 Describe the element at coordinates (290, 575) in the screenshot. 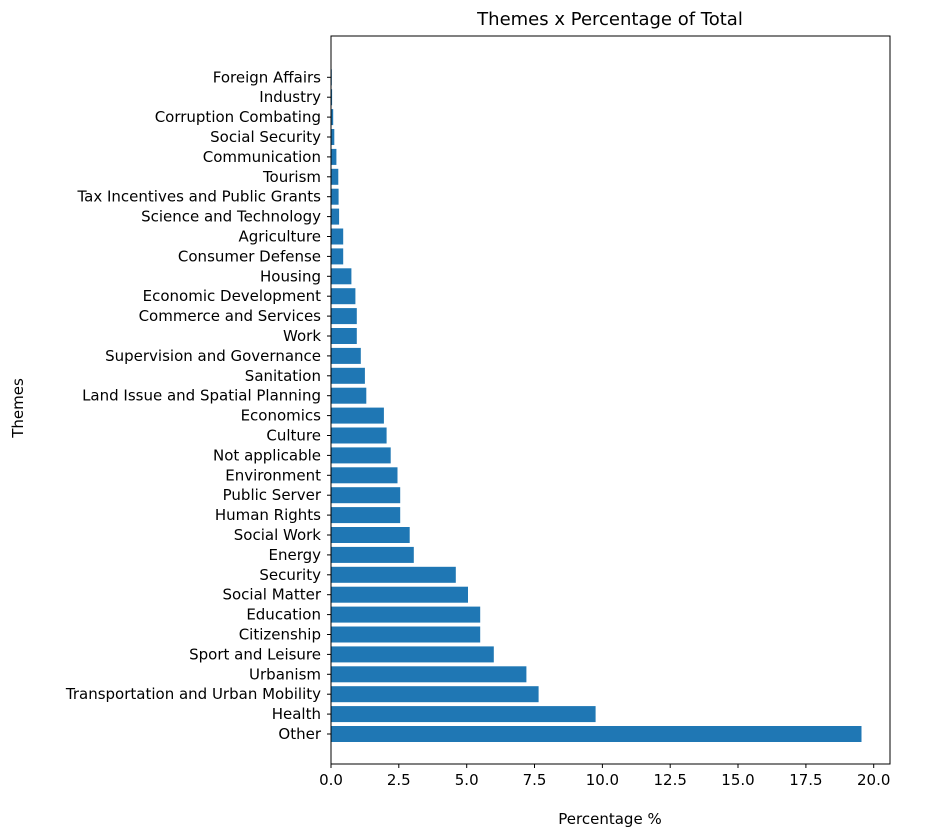

I see `y-tick-label: Security` at that location.